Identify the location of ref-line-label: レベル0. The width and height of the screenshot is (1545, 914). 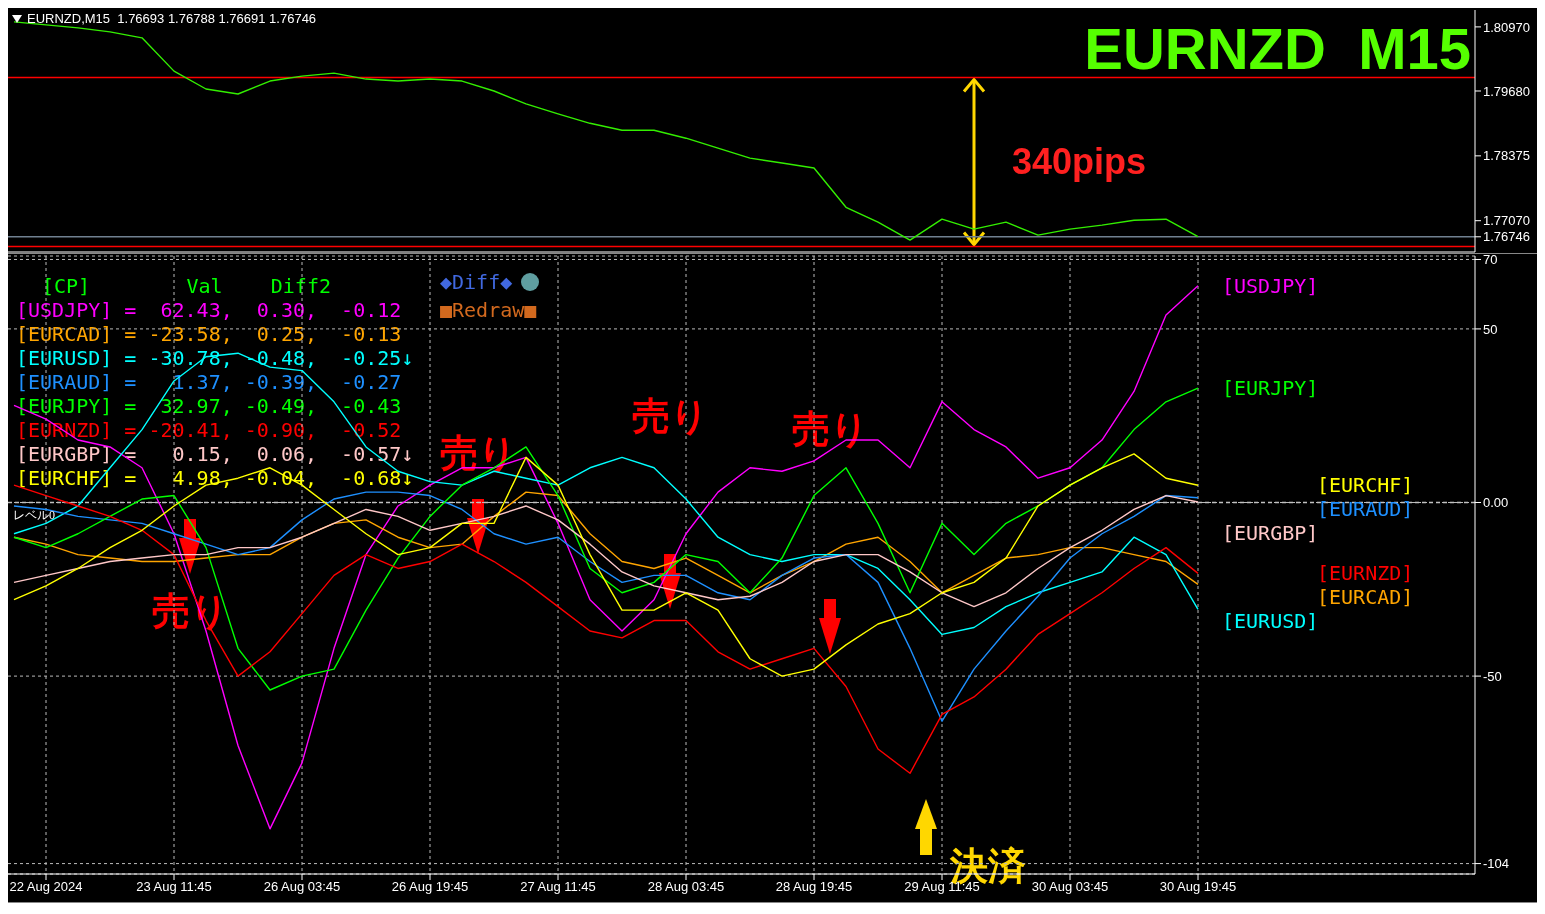
(34, 514).